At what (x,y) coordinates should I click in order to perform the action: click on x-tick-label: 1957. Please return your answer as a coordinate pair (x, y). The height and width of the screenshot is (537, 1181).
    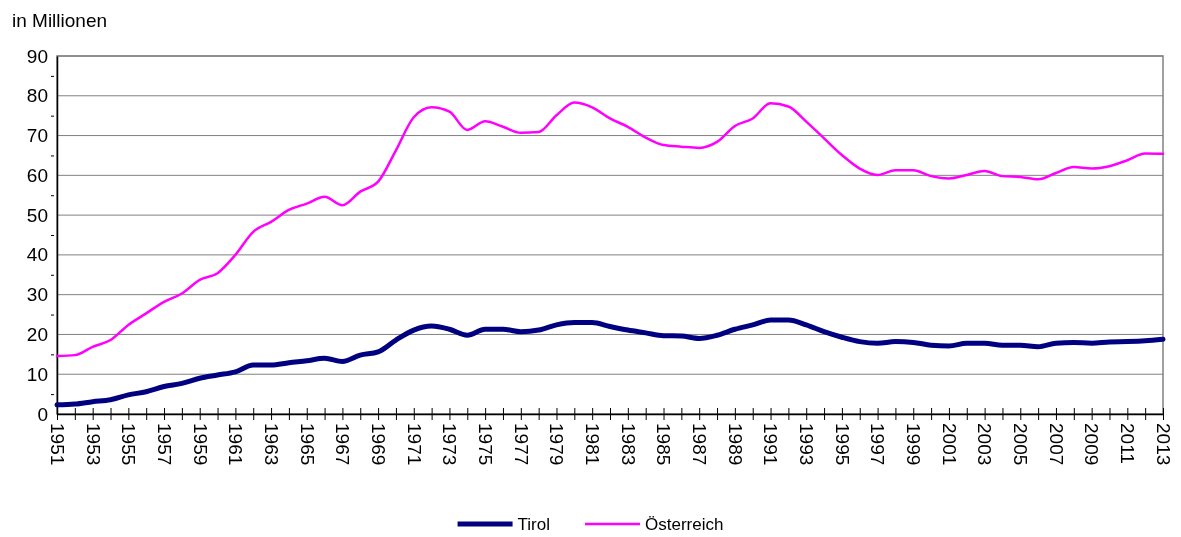
    Looking at the image, I should click on (164, 444).